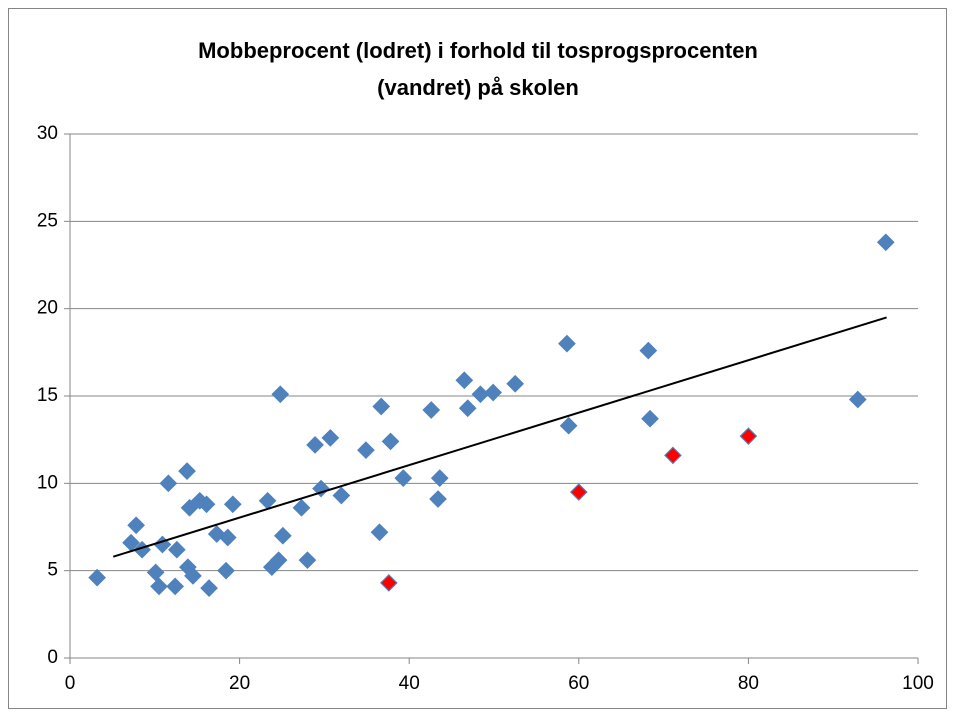  I want to click on y-tick-label: 25, so click(47, 220).